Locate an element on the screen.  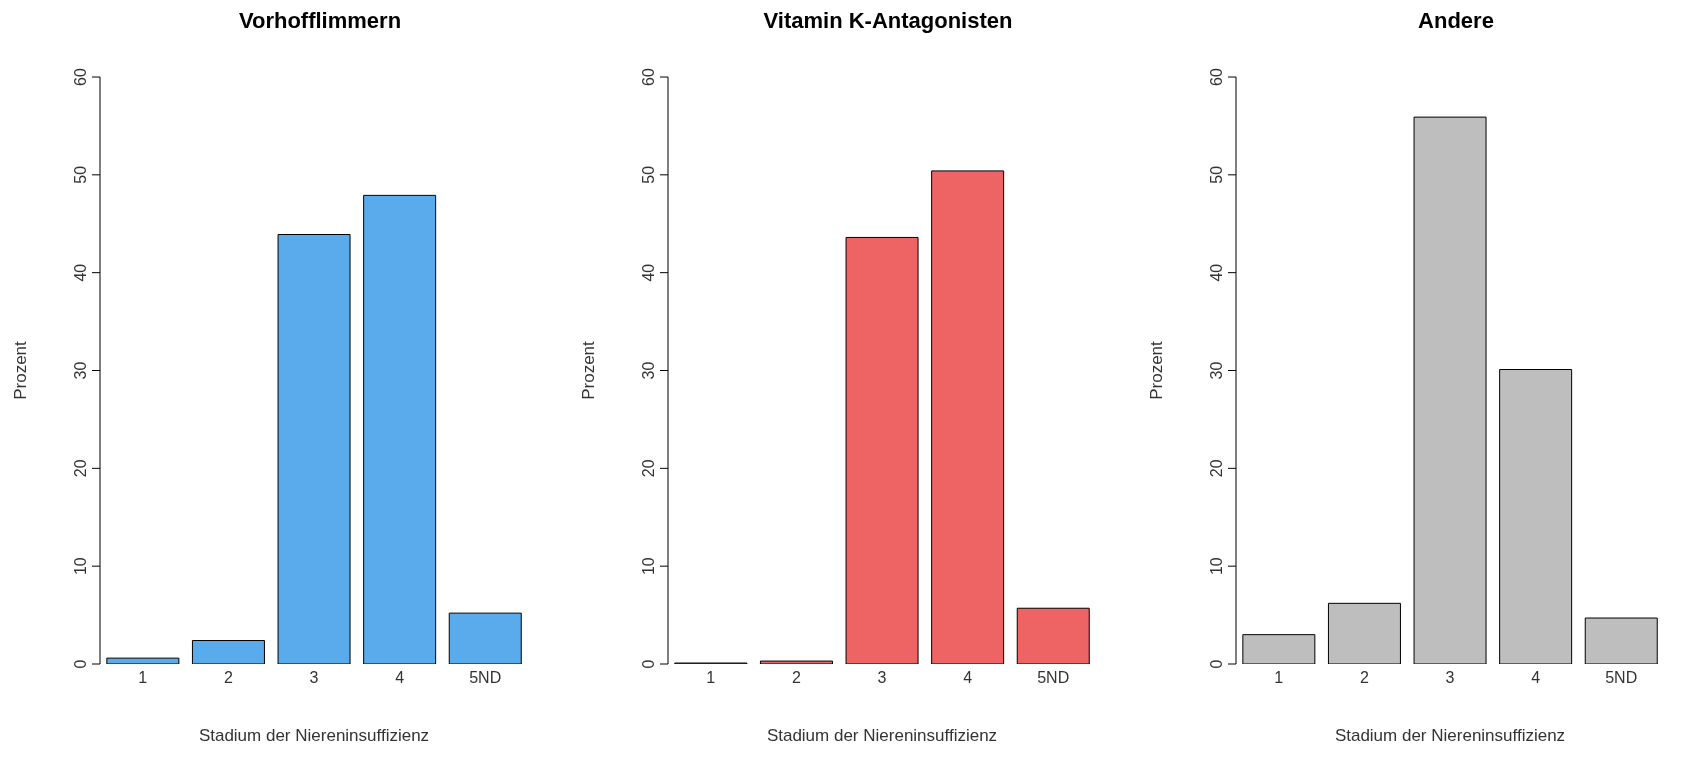
chart-title: Vitamin K-Antagonisten is located at coordinates (888, 21).